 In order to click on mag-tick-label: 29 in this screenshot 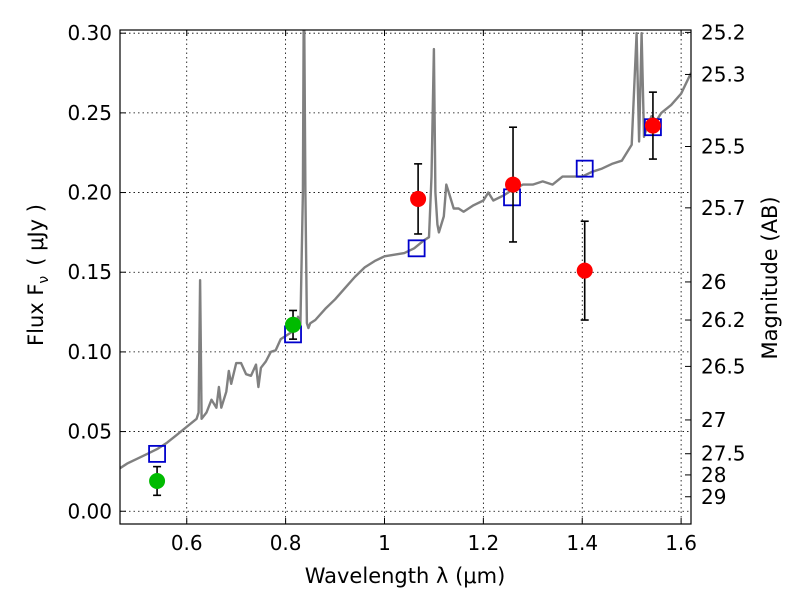, I will do `click(713, 497)`.